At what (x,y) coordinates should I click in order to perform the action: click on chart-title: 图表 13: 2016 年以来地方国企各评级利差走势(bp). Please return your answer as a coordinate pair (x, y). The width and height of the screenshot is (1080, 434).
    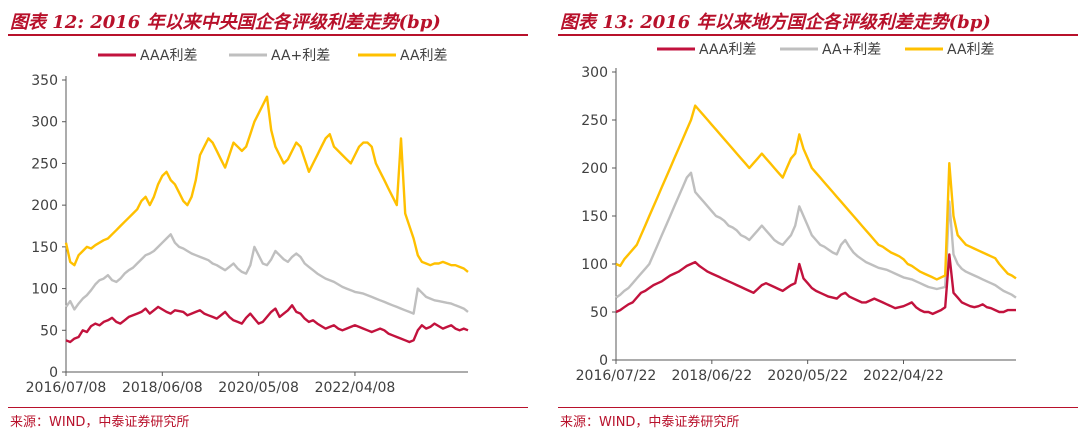
    Looking at the image, I should click on (775, 22).